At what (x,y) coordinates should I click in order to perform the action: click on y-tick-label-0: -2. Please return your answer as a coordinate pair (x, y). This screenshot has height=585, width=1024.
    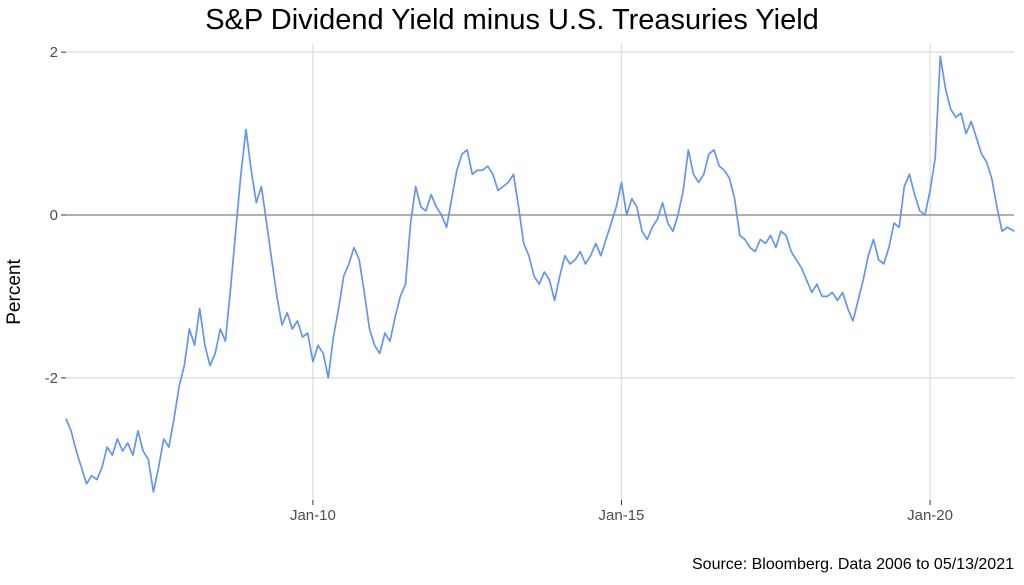
    Looking at the image, I should click on (51, 378).